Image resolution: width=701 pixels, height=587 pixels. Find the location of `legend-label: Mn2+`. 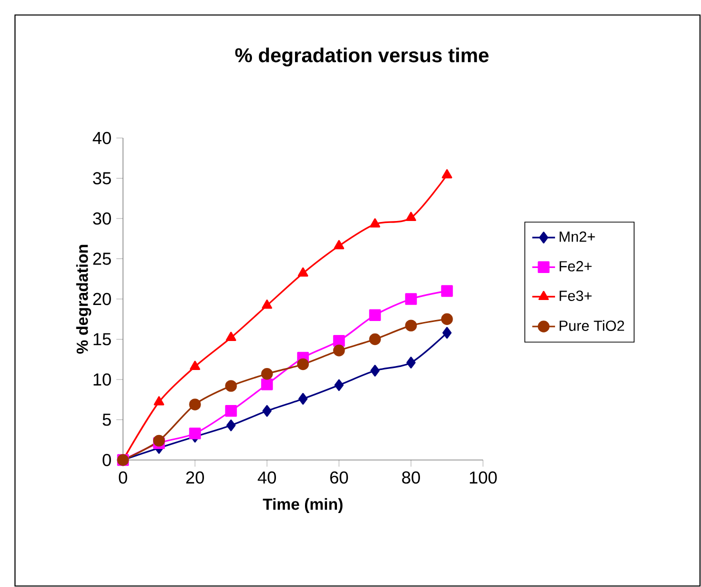

legend-label: Mn2+ is located at coordinates (577, 236).